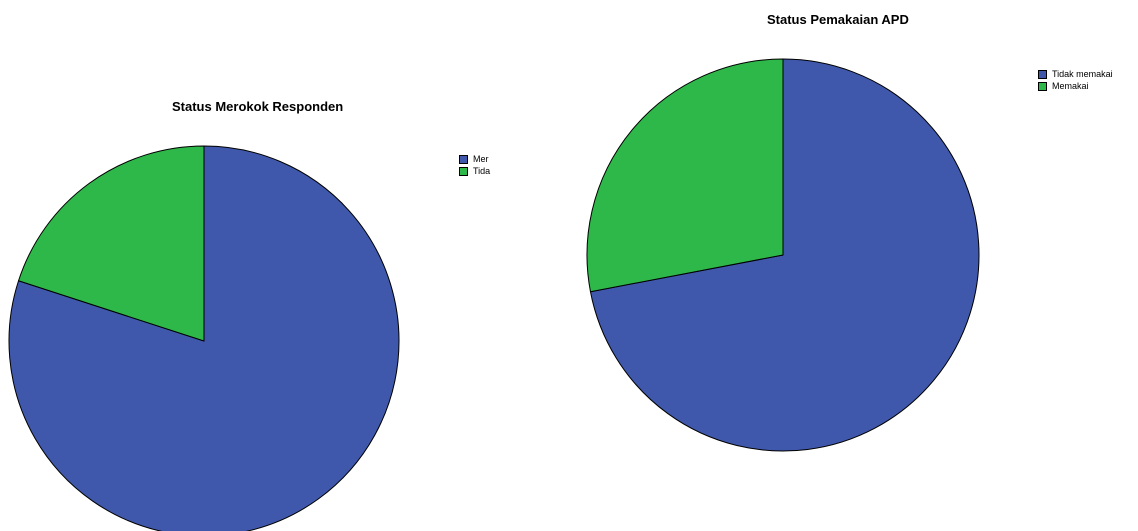 The width and height of the screenshot is (1138, 531). Describe the element at coordinates (481, 159) in the screenshot. I see `legend-label: Mer` at that location.